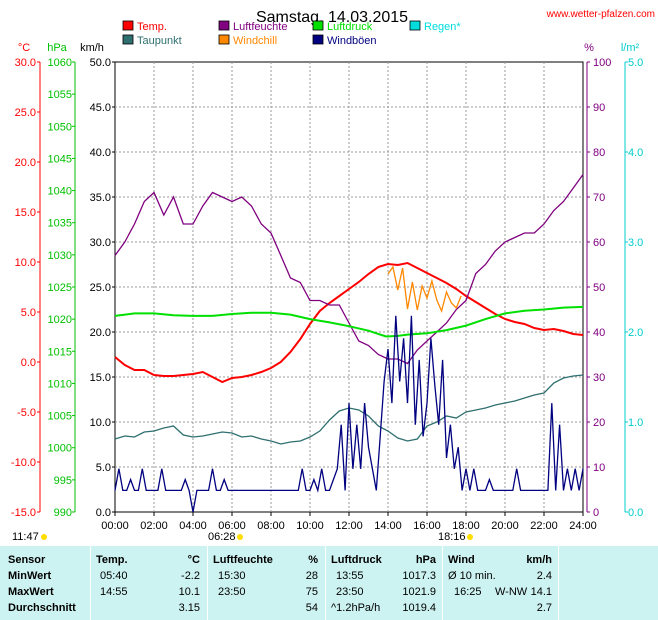 Image resolution: width=658 pixels, height=620 pixels. What do you see at coordinates (583, 526) in the screenshot?
I see `x-tick-label: 24:00` at bounding box center [583, 526].